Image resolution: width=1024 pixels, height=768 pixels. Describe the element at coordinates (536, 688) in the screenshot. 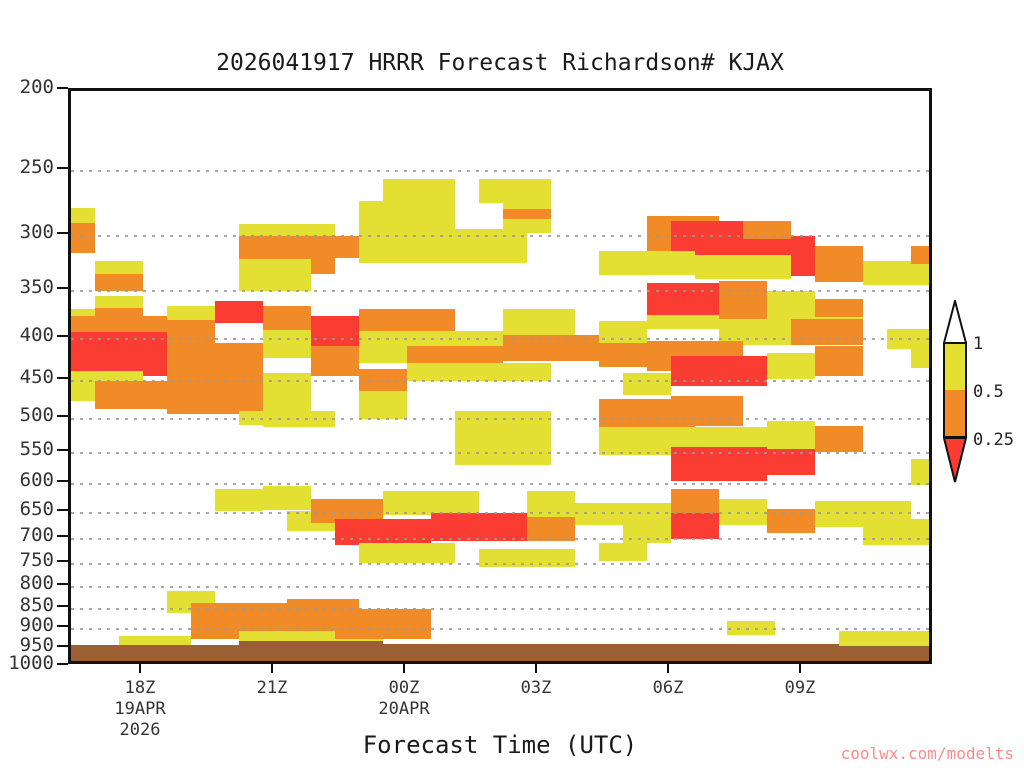

I see `x-axis-tick-label: 03Z` at that location.